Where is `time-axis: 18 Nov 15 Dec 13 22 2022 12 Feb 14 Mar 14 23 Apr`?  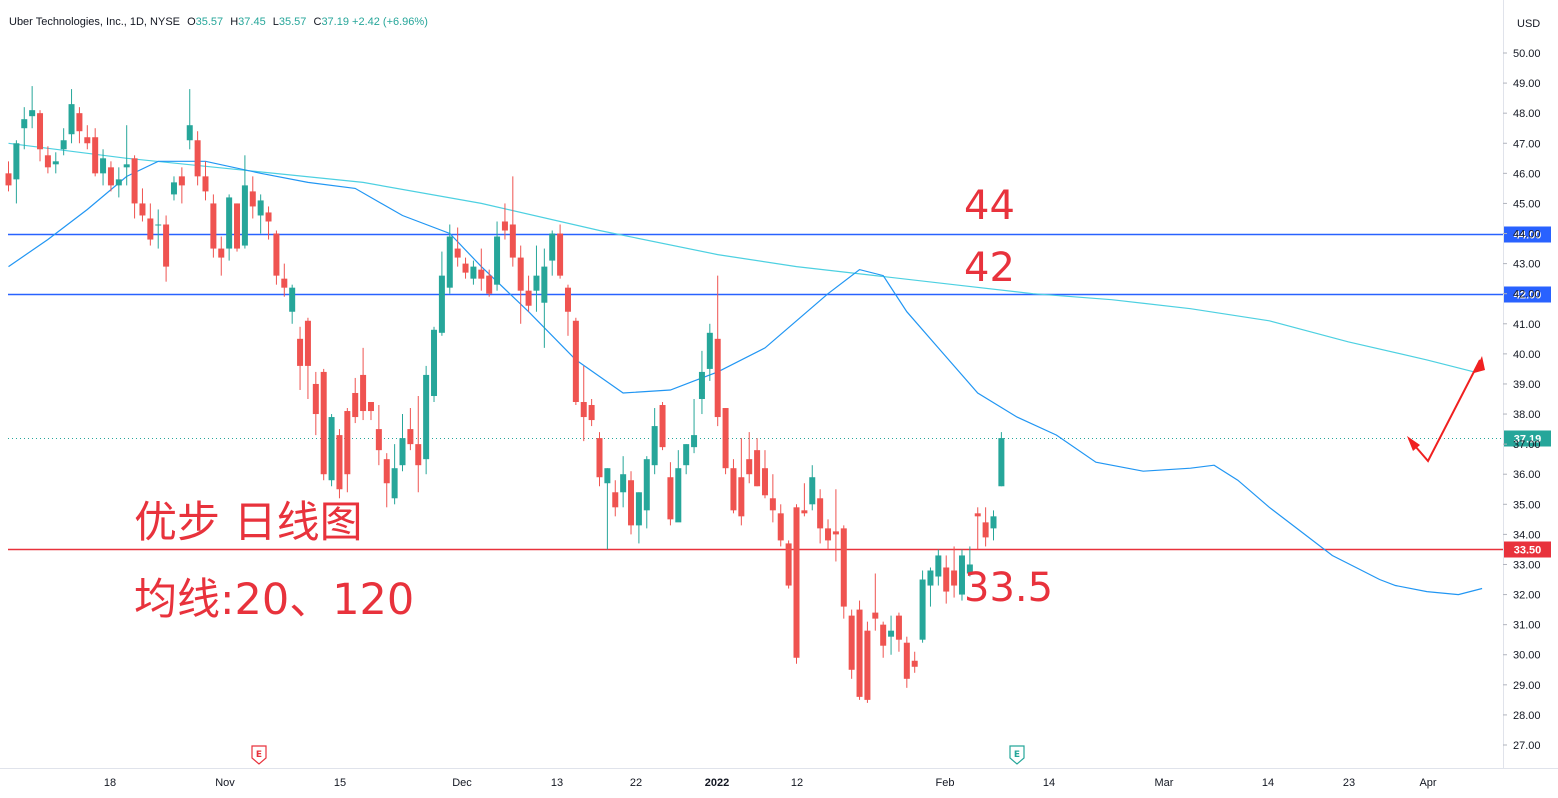
time-axis: 18 Nov 15 Dec 13 22 2022 12 Feb 14 Mar 14 23 Apr is located at coordinates (770, 783).